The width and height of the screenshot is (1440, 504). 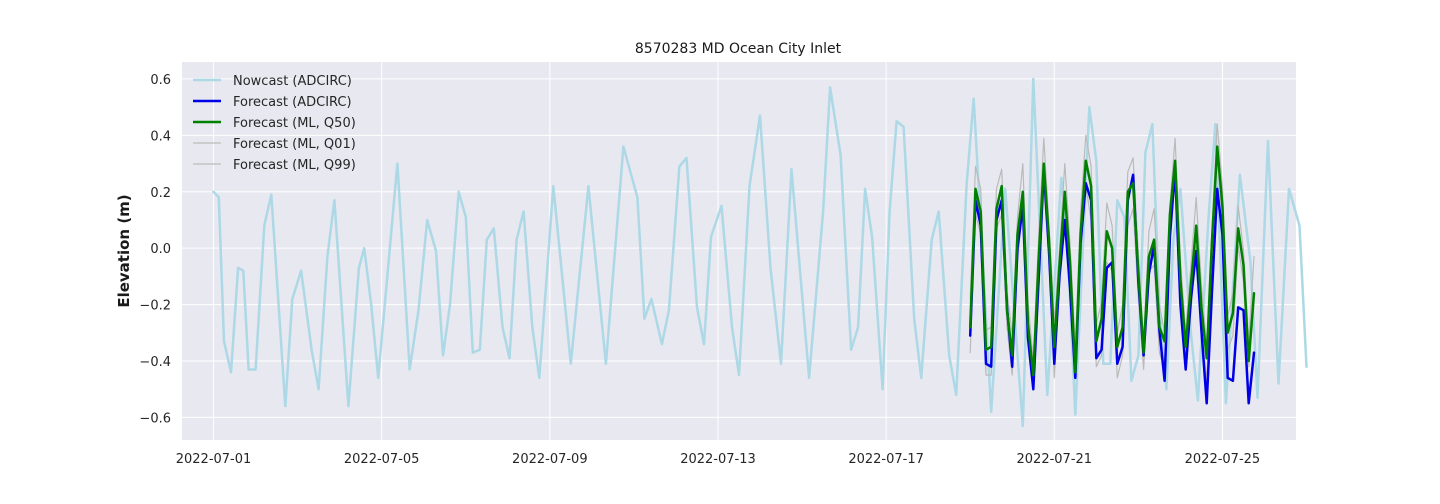 What do you see at coordinates (160, 249) in the screenshot?
I see `y-tick-label: 0.0` at bounding box center [160, 249].